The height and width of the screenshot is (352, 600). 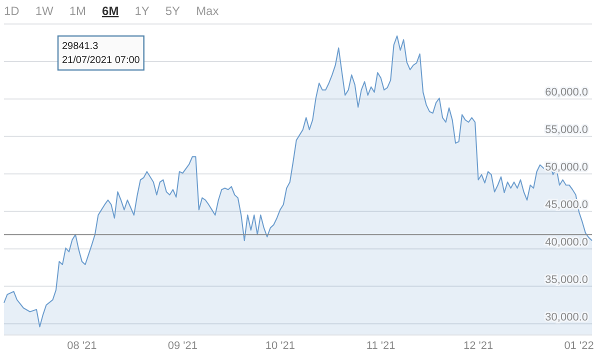 What do you see at coordinates (566, 130) in the screenshot?
I see `y-tick-label: 55,000.0` at bounding box center [566, 130].